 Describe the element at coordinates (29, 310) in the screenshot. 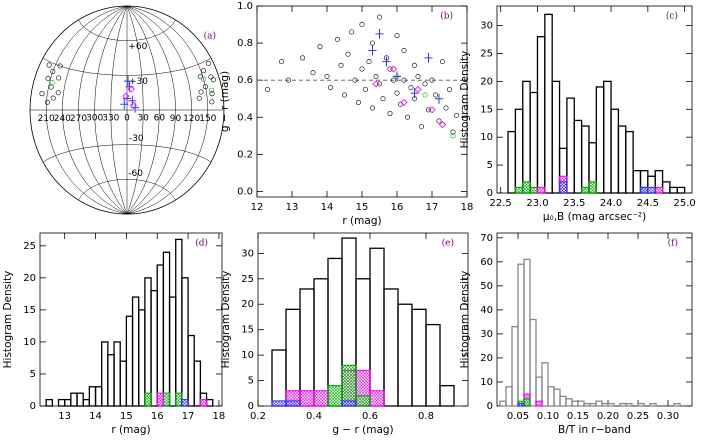

I see `y-tick-label: 15` at that location.